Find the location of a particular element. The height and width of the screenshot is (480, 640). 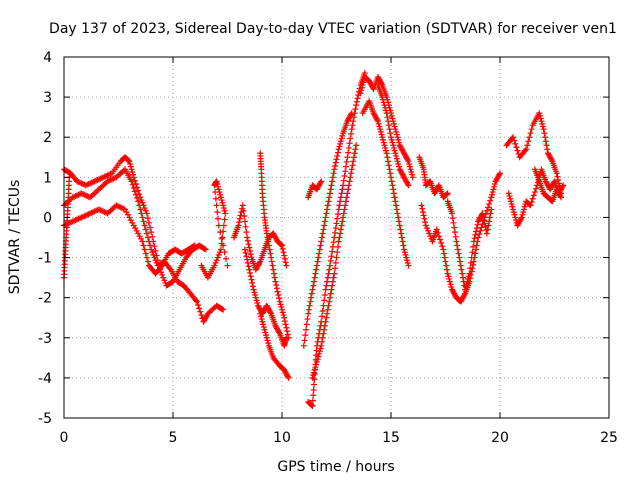

x-tick-label: 0 is located at coordinates (64, 438).